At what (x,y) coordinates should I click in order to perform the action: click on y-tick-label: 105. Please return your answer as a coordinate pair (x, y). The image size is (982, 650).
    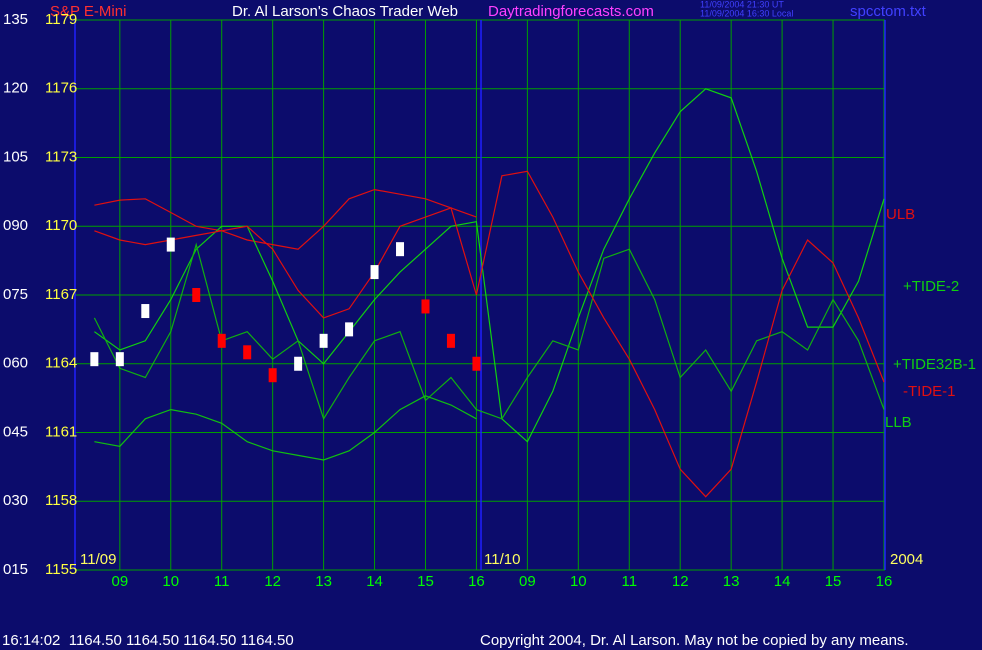
    Looking at the image, I should click on (15, 156).